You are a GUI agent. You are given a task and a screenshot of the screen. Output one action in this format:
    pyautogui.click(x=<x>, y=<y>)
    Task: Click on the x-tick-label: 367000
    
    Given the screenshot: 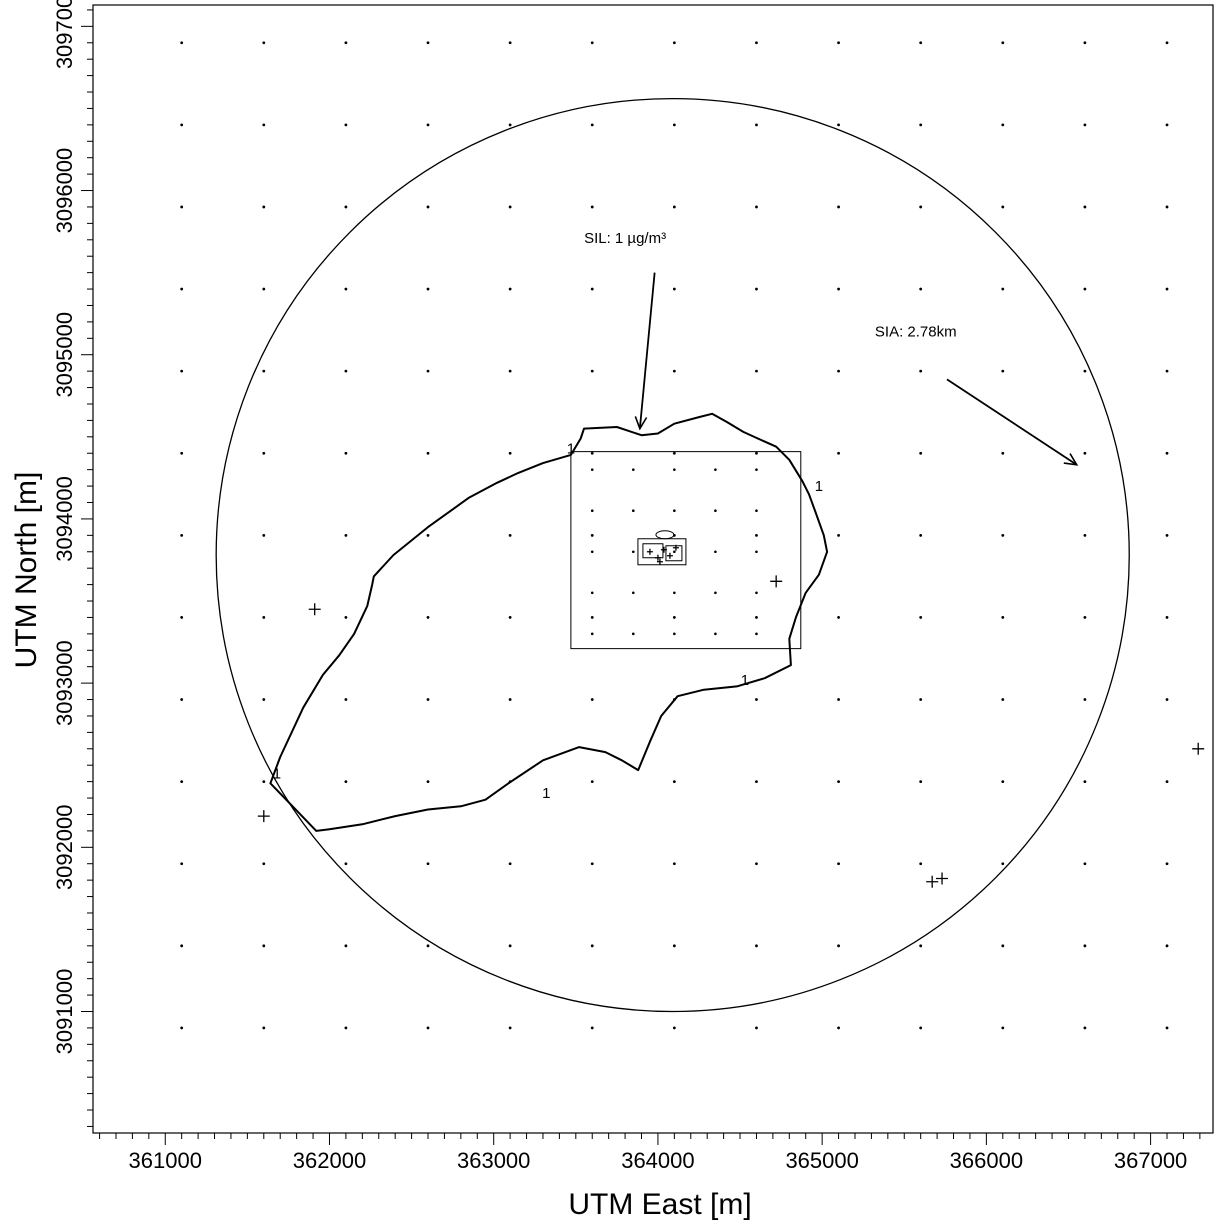 What is the action you would take?
    pyautogui.click(x=1150, y=1160)
    